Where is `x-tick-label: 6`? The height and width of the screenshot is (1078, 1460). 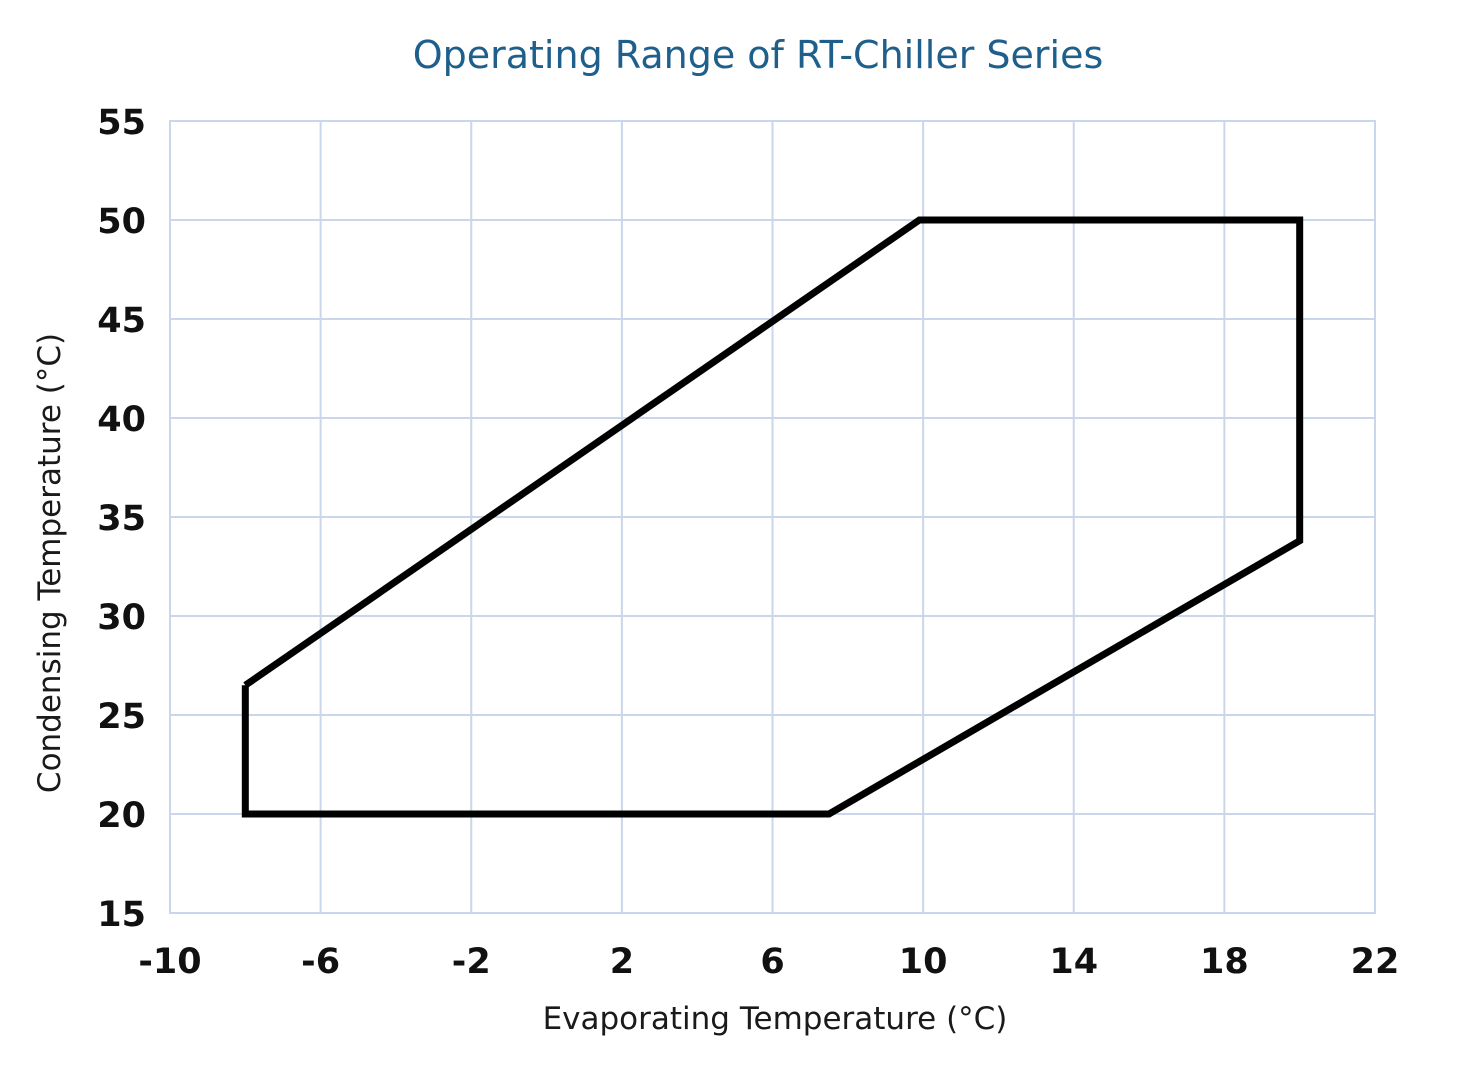
x-tick-label: 6 is located at coordinates (772, 962).